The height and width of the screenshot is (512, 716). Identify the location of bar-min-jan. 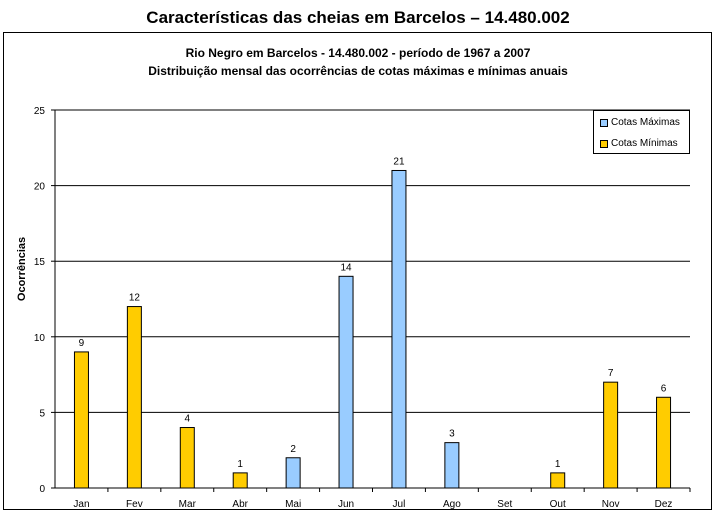
(81, 420).